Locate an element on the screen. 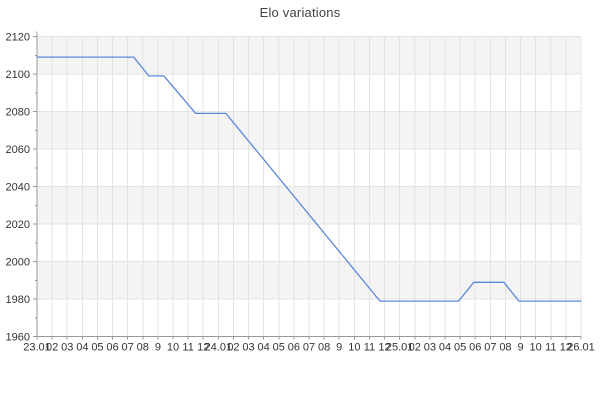  svg-text: 2020 is located at coordinates (18, 225).